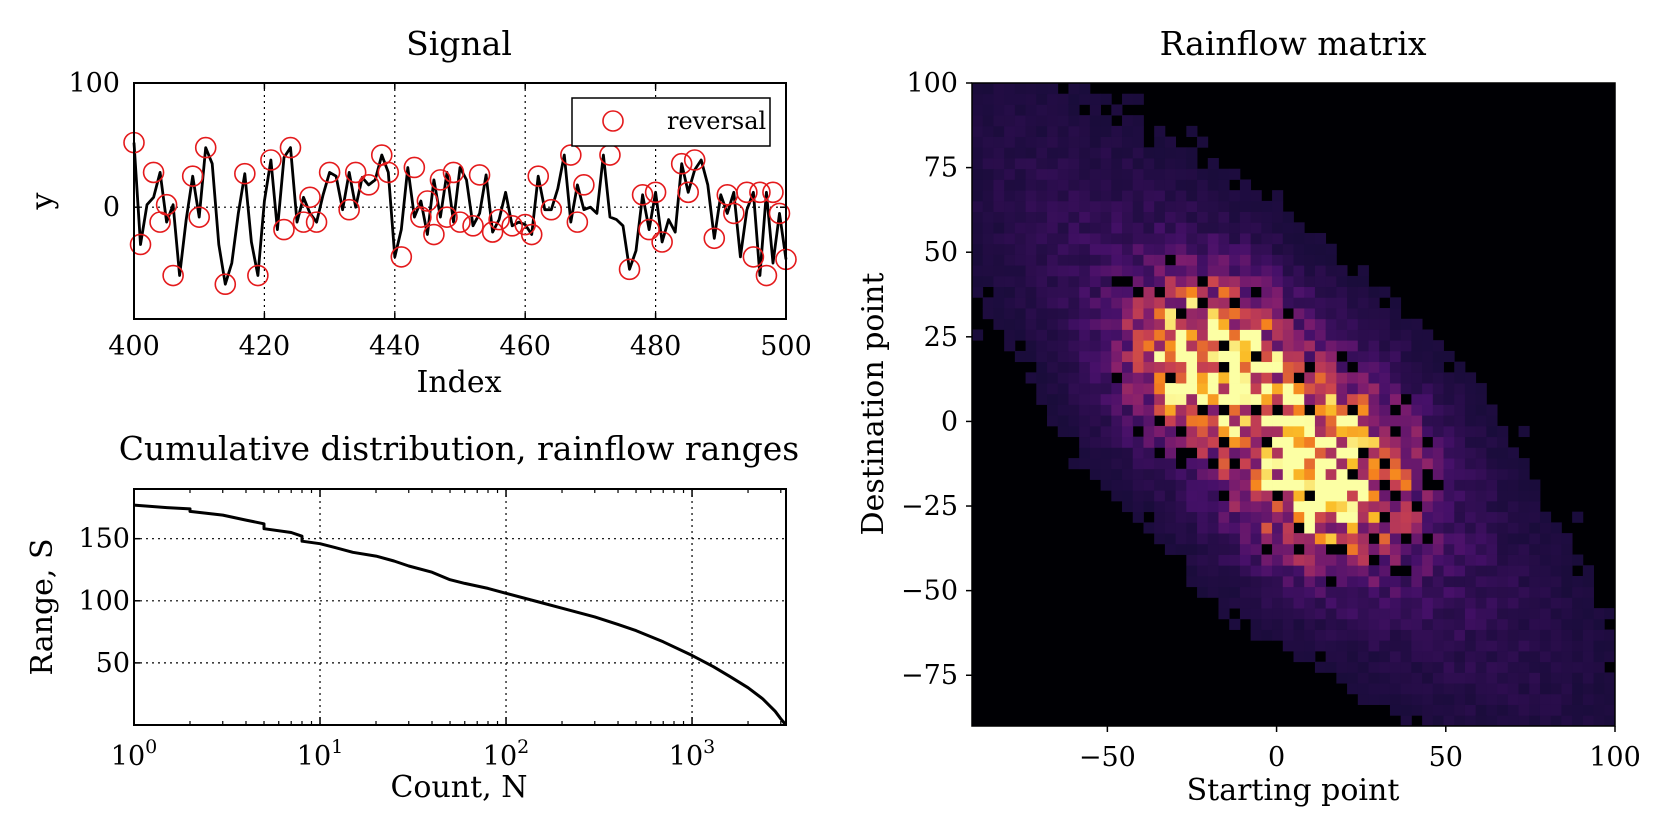 This screenshot has height=837, width=1663. What do you see at coordinates (459, 448) in the screenshot?
I see `cdf-title: Cumulative distribution, rainflow ranges` at bounding box center [459, 448].